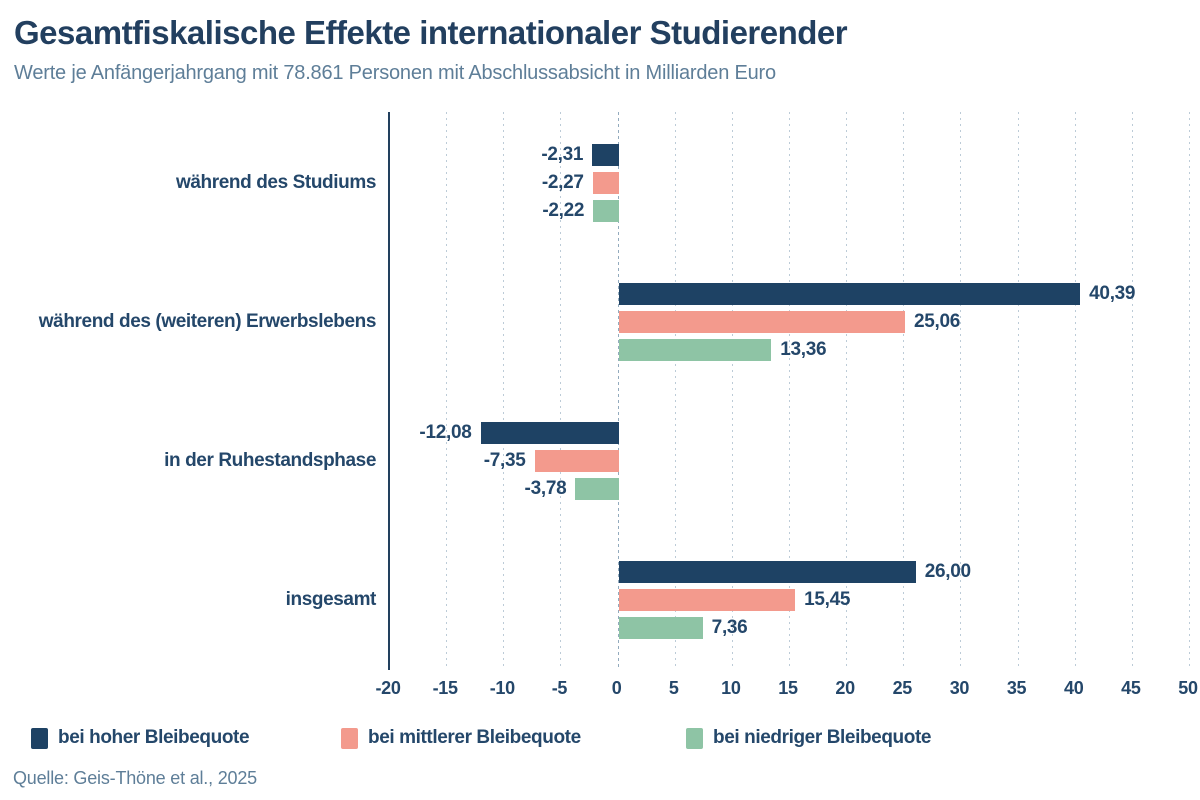  What do you see at coordinates (902, 688) in the screenshot?
I see `x-tick-label: 25` at bounding box center [902, 688].